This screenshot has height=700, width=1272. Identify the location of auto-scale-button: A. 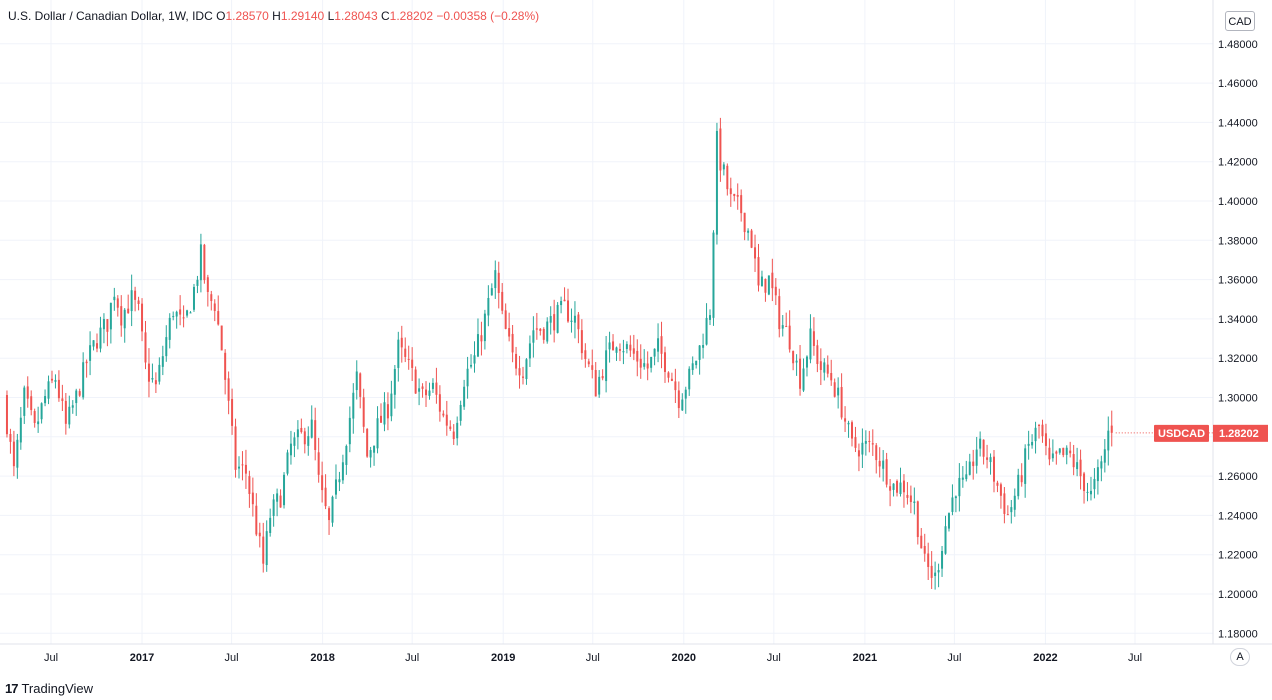
(1240, 657).